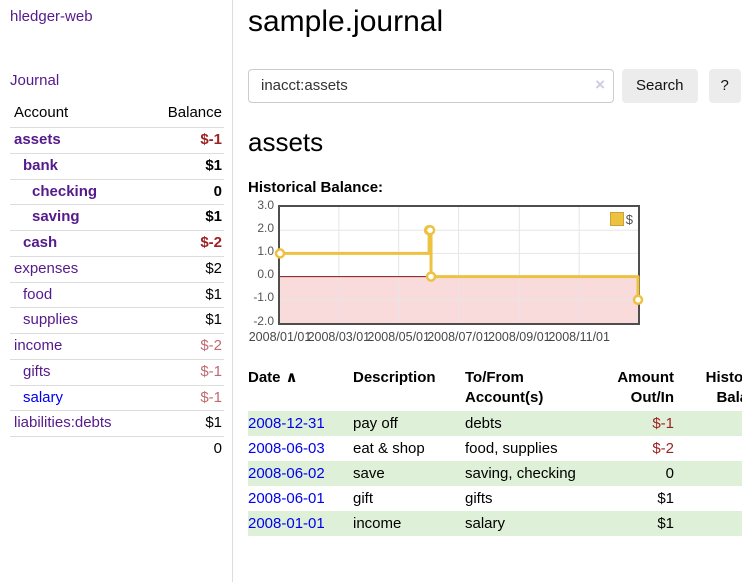 The width and height of the screenshot is (742, 582). I want to click on register-header-description: Description, so click(409, 389).